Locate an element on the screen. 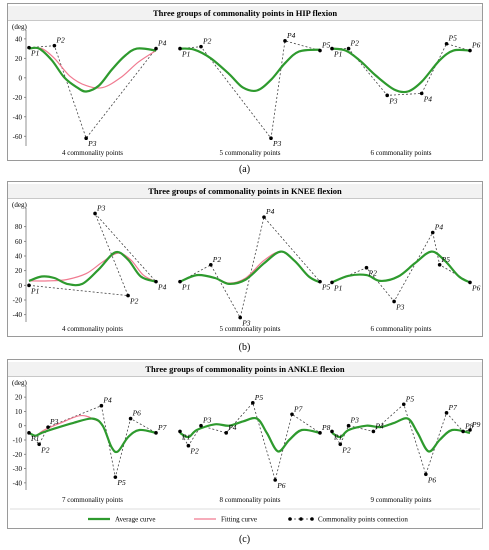  subplot-caption: 5 commonality points is located at coordinates (249, 153).